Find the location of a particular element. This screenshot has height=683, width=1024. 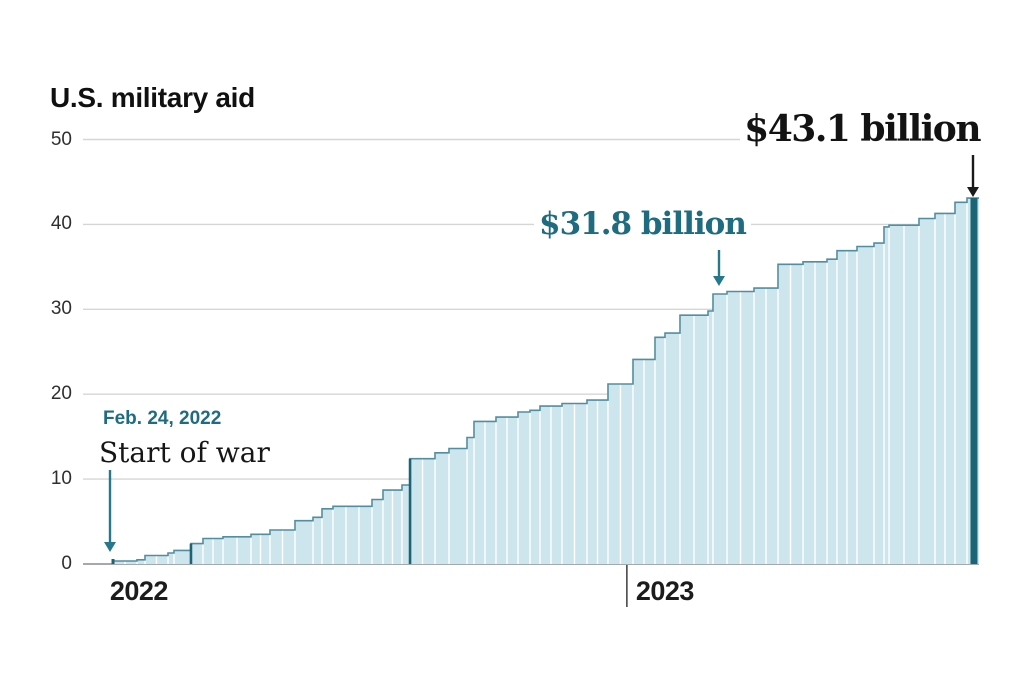

annotation-mid-value: $31.8 billion is located at coordinates (642, 224).